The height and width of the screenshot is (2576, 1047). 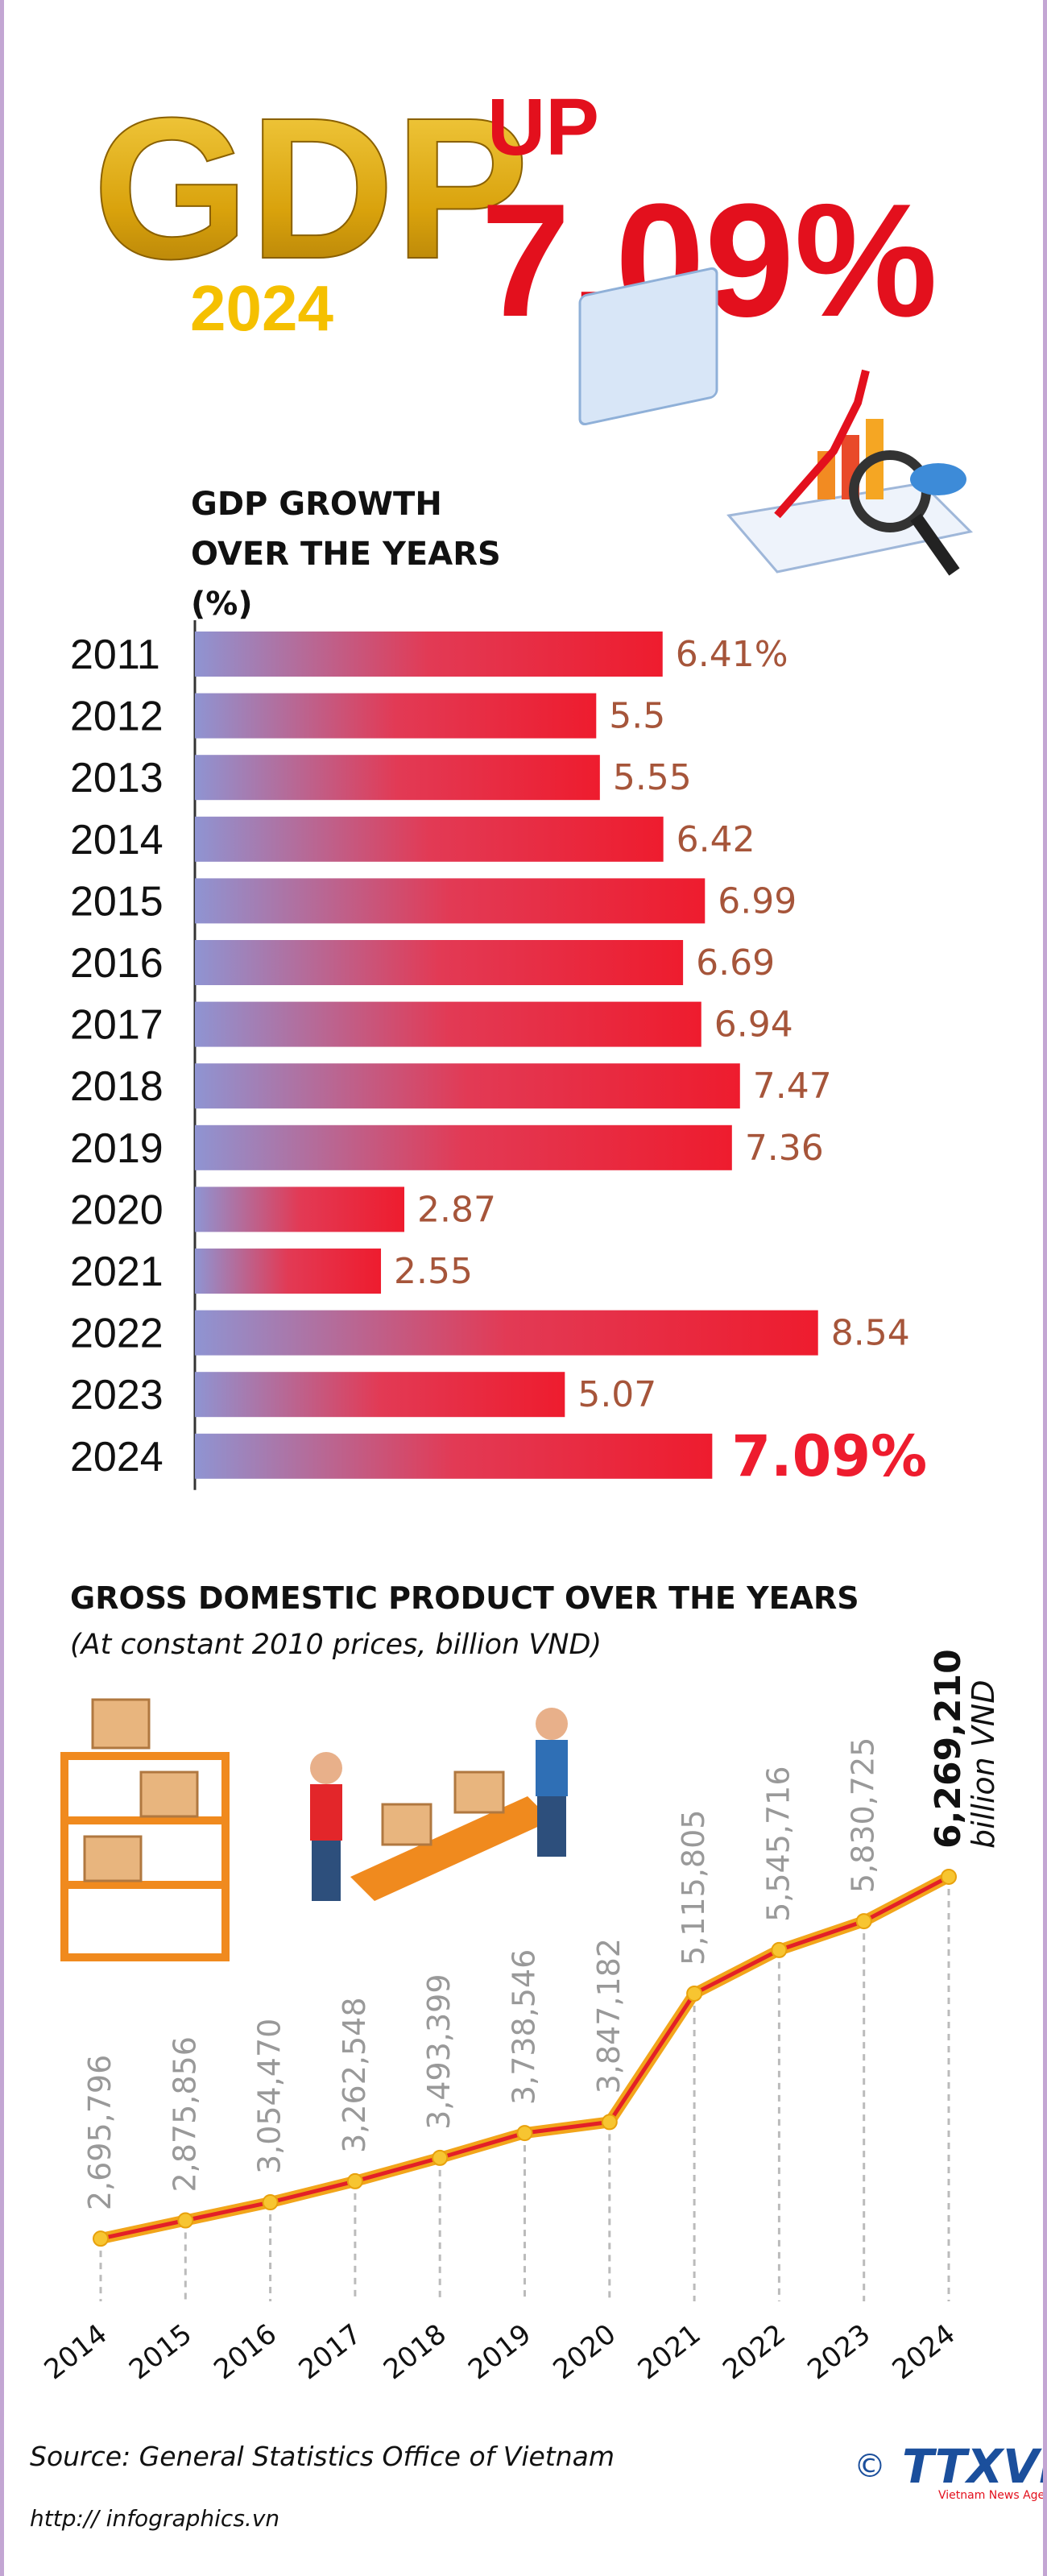 I want to click on value-label: 7.09%, so click(x=829, y=1456).